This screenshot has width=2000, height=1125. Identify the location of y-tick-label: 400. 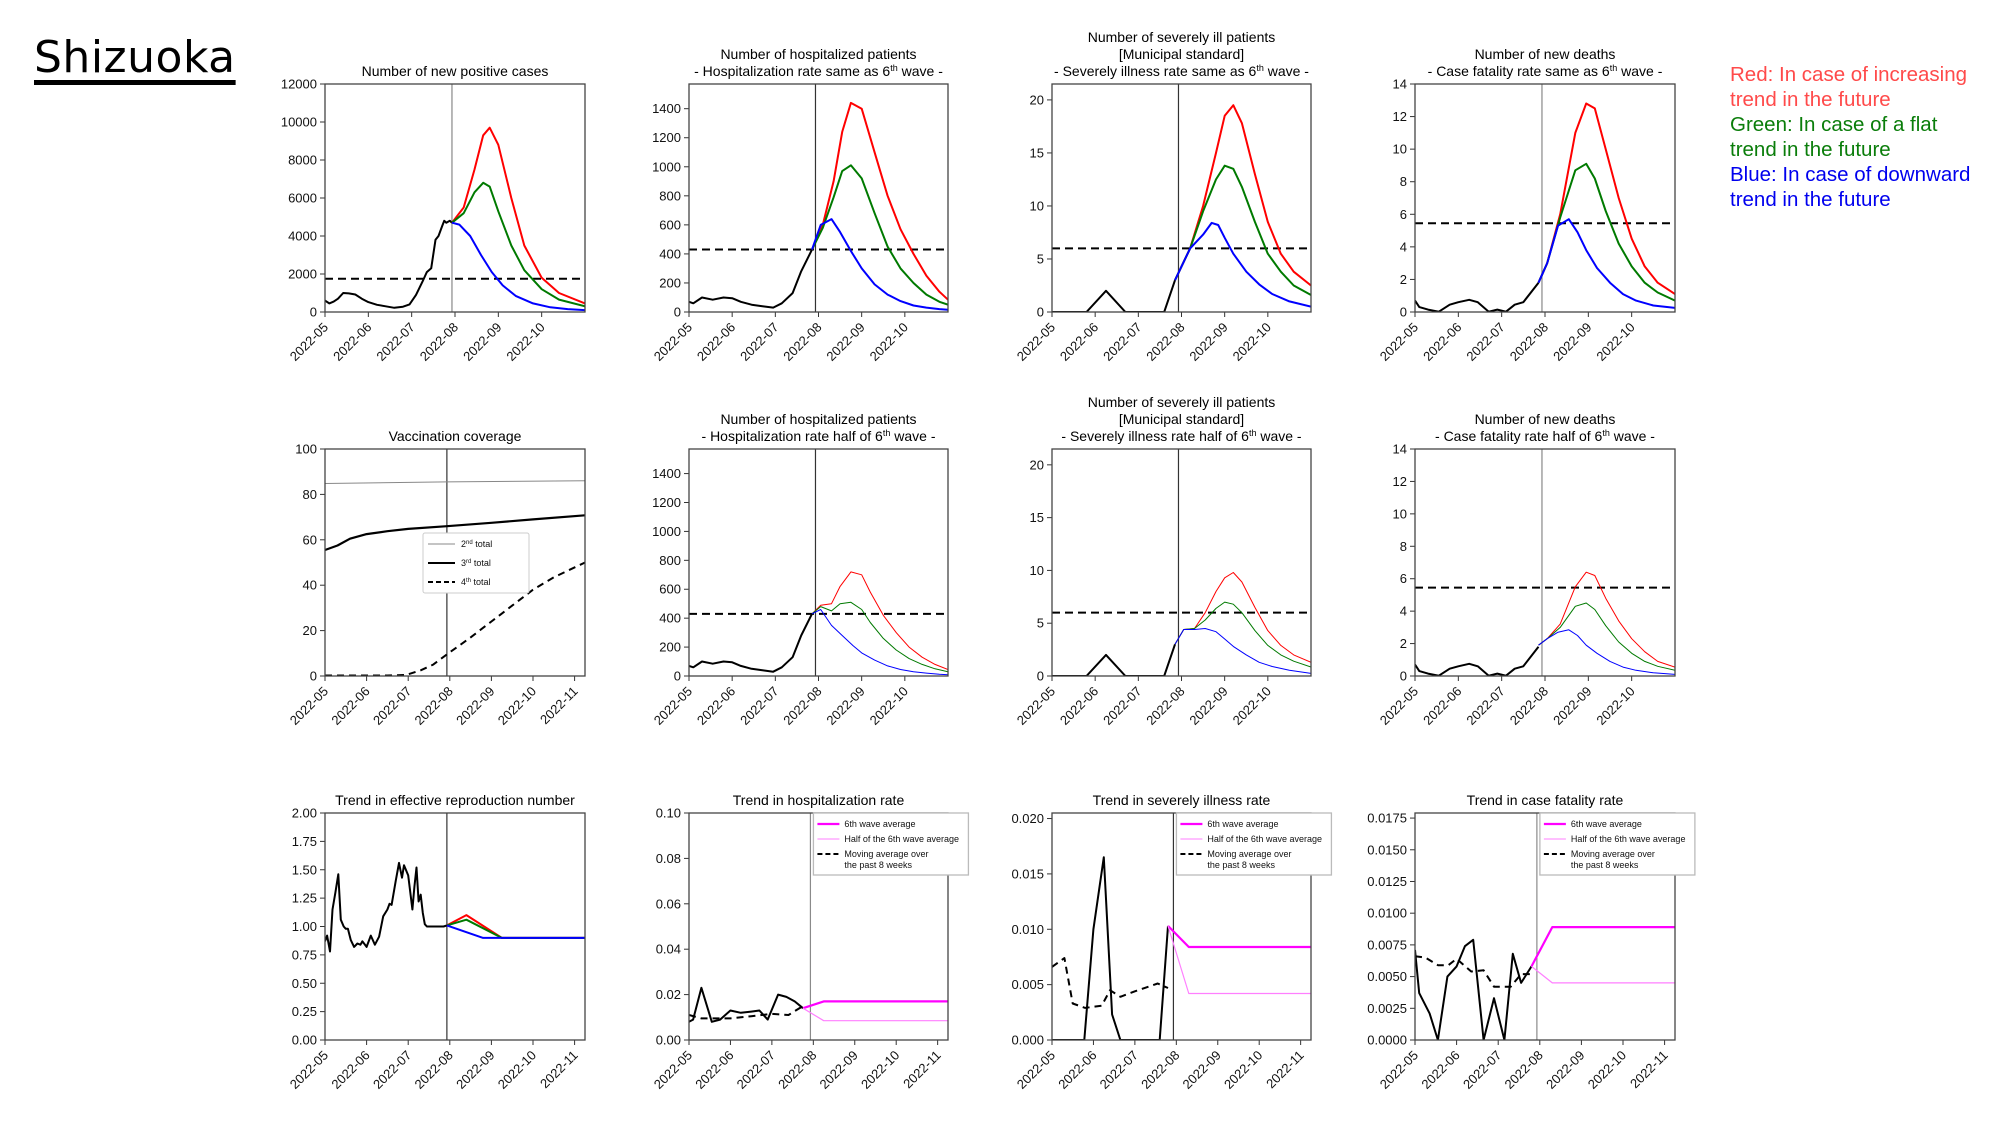
(670, 253).